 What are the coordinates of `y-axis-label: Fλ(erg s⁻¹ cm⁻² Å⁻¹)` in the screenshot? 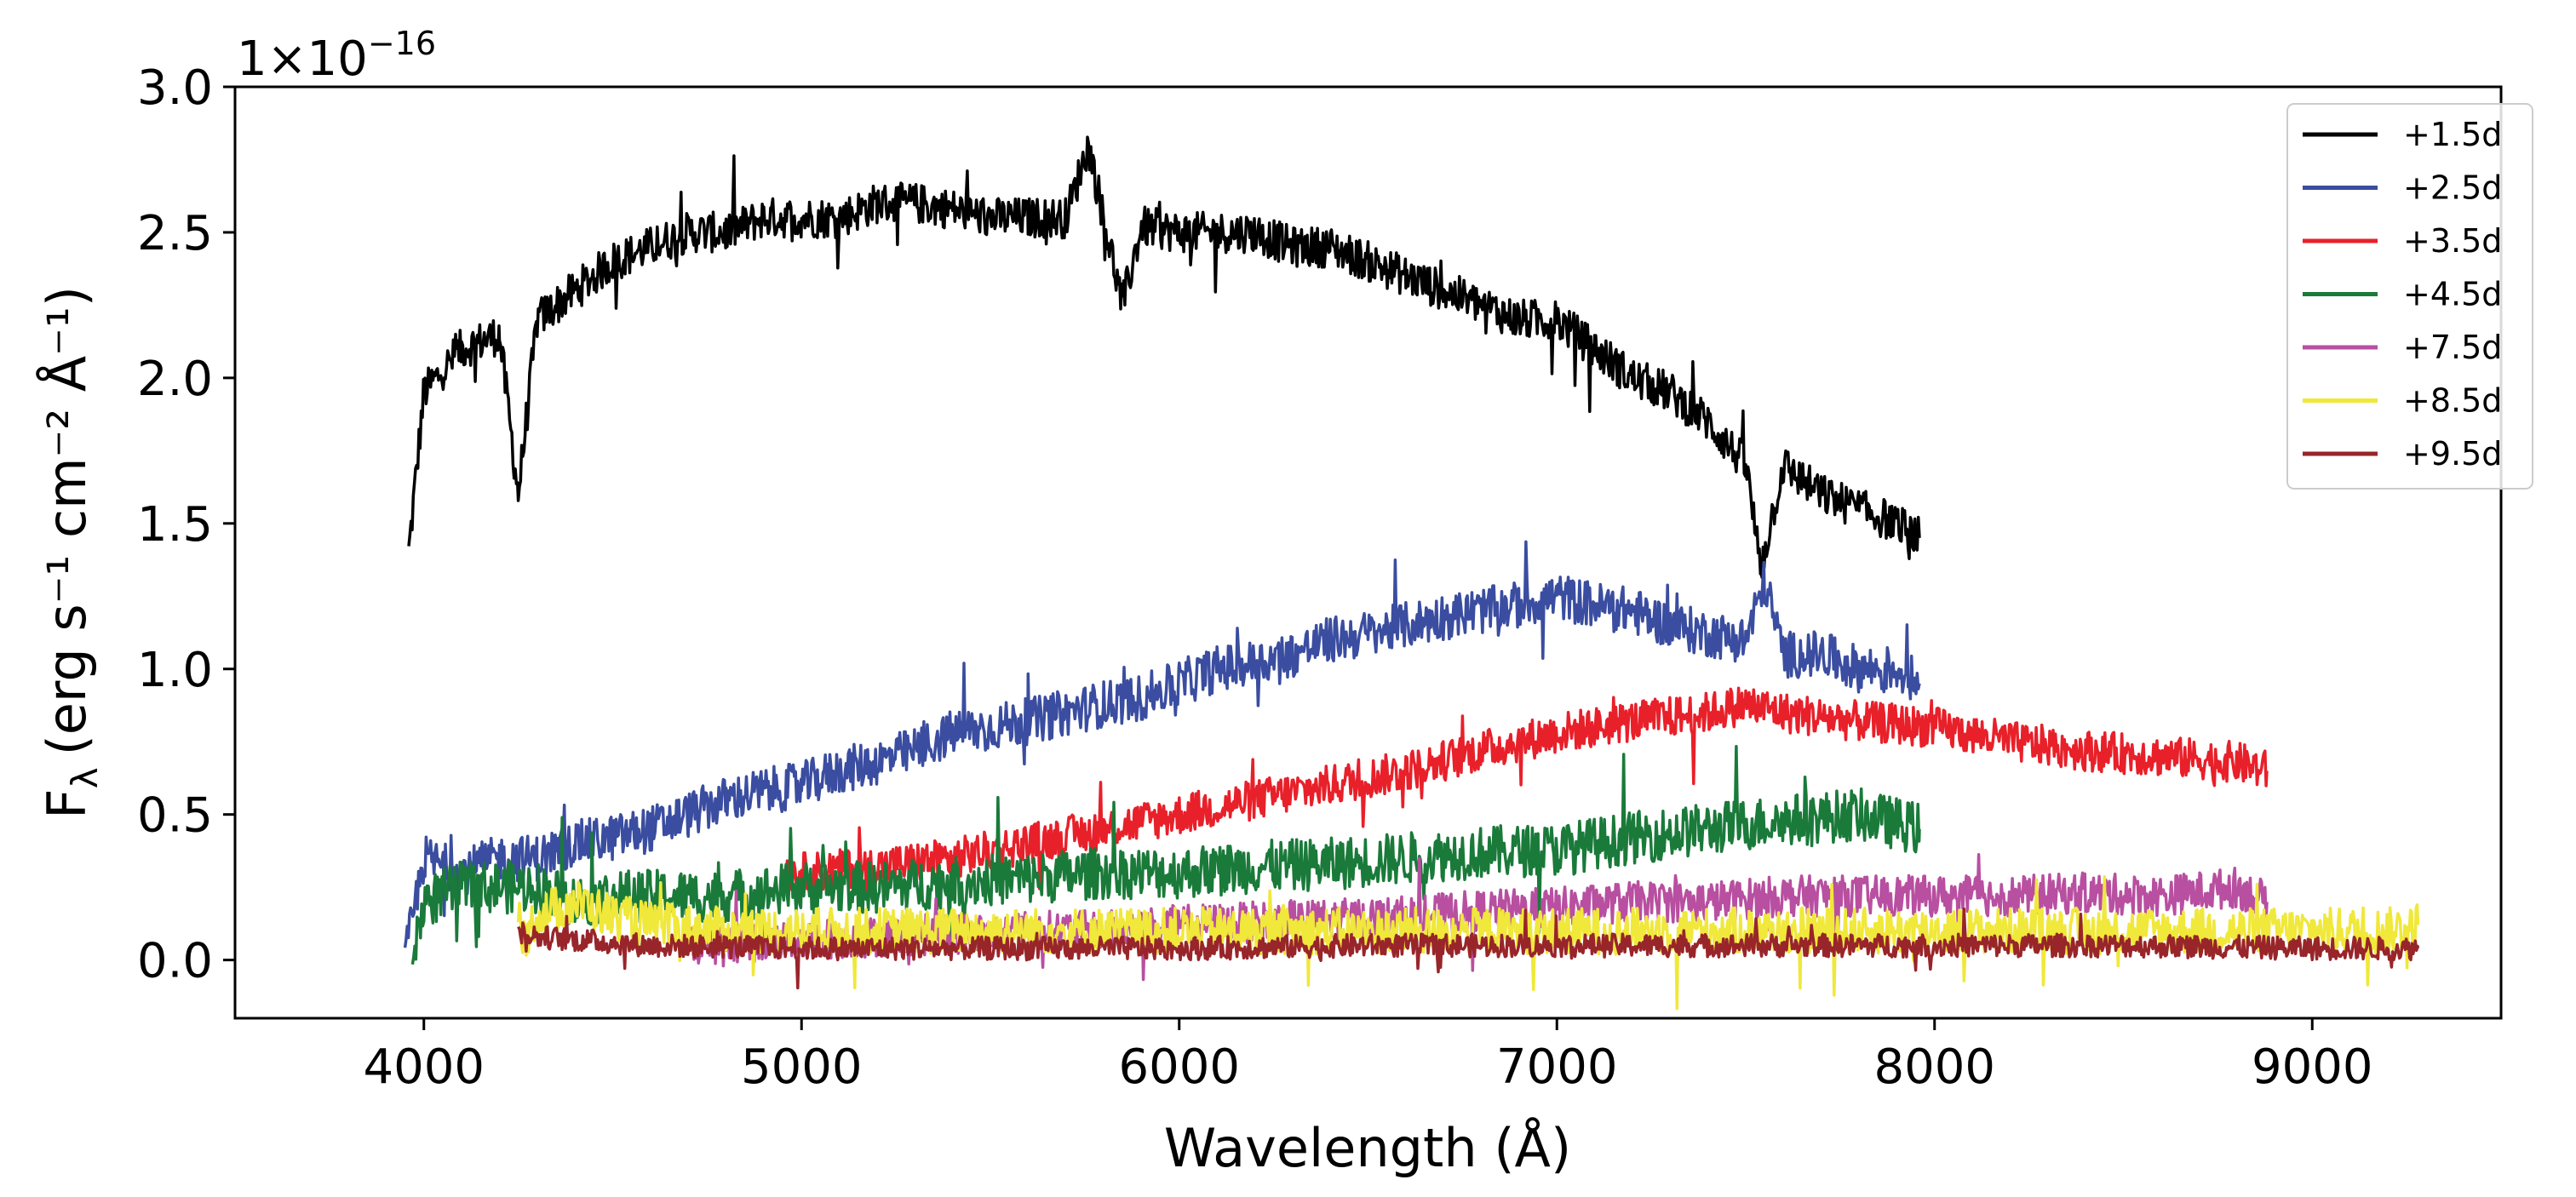 It's located at (71, 552).